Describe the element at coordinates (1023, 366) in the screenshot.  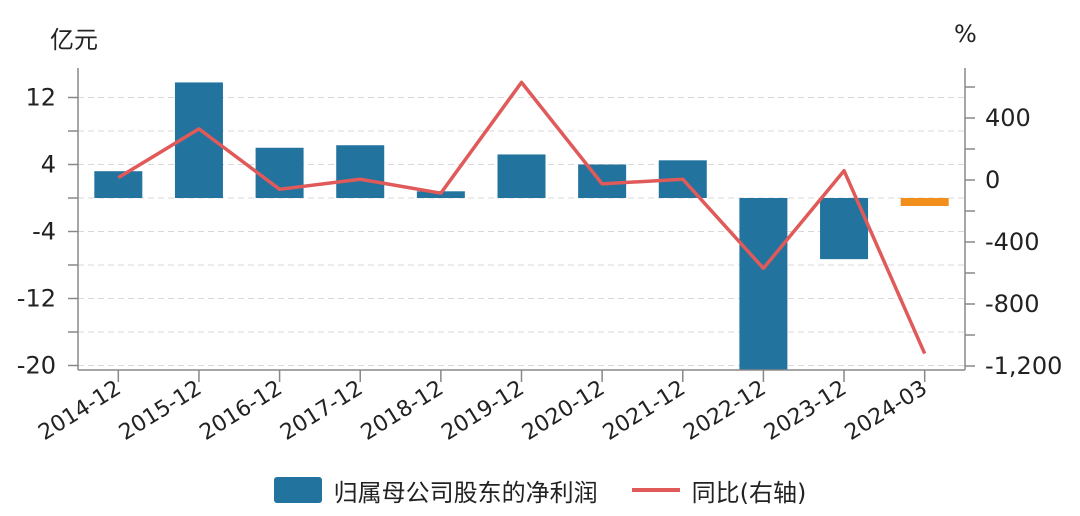
I see `right-tick-label: -1,200` at that location.